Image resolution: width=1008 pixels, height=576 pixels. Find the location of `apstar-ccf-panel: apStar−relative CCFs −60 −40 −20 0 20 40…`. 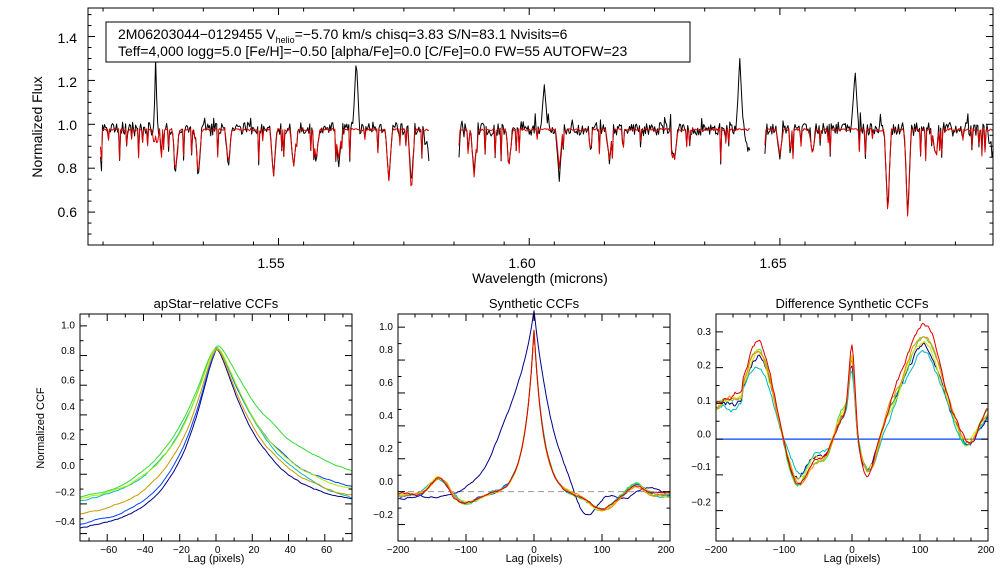

apstar-ccf-panel: apStar−relative CCFs −60 −40 −20 0 20 40… is located at coordinates (194, 430).